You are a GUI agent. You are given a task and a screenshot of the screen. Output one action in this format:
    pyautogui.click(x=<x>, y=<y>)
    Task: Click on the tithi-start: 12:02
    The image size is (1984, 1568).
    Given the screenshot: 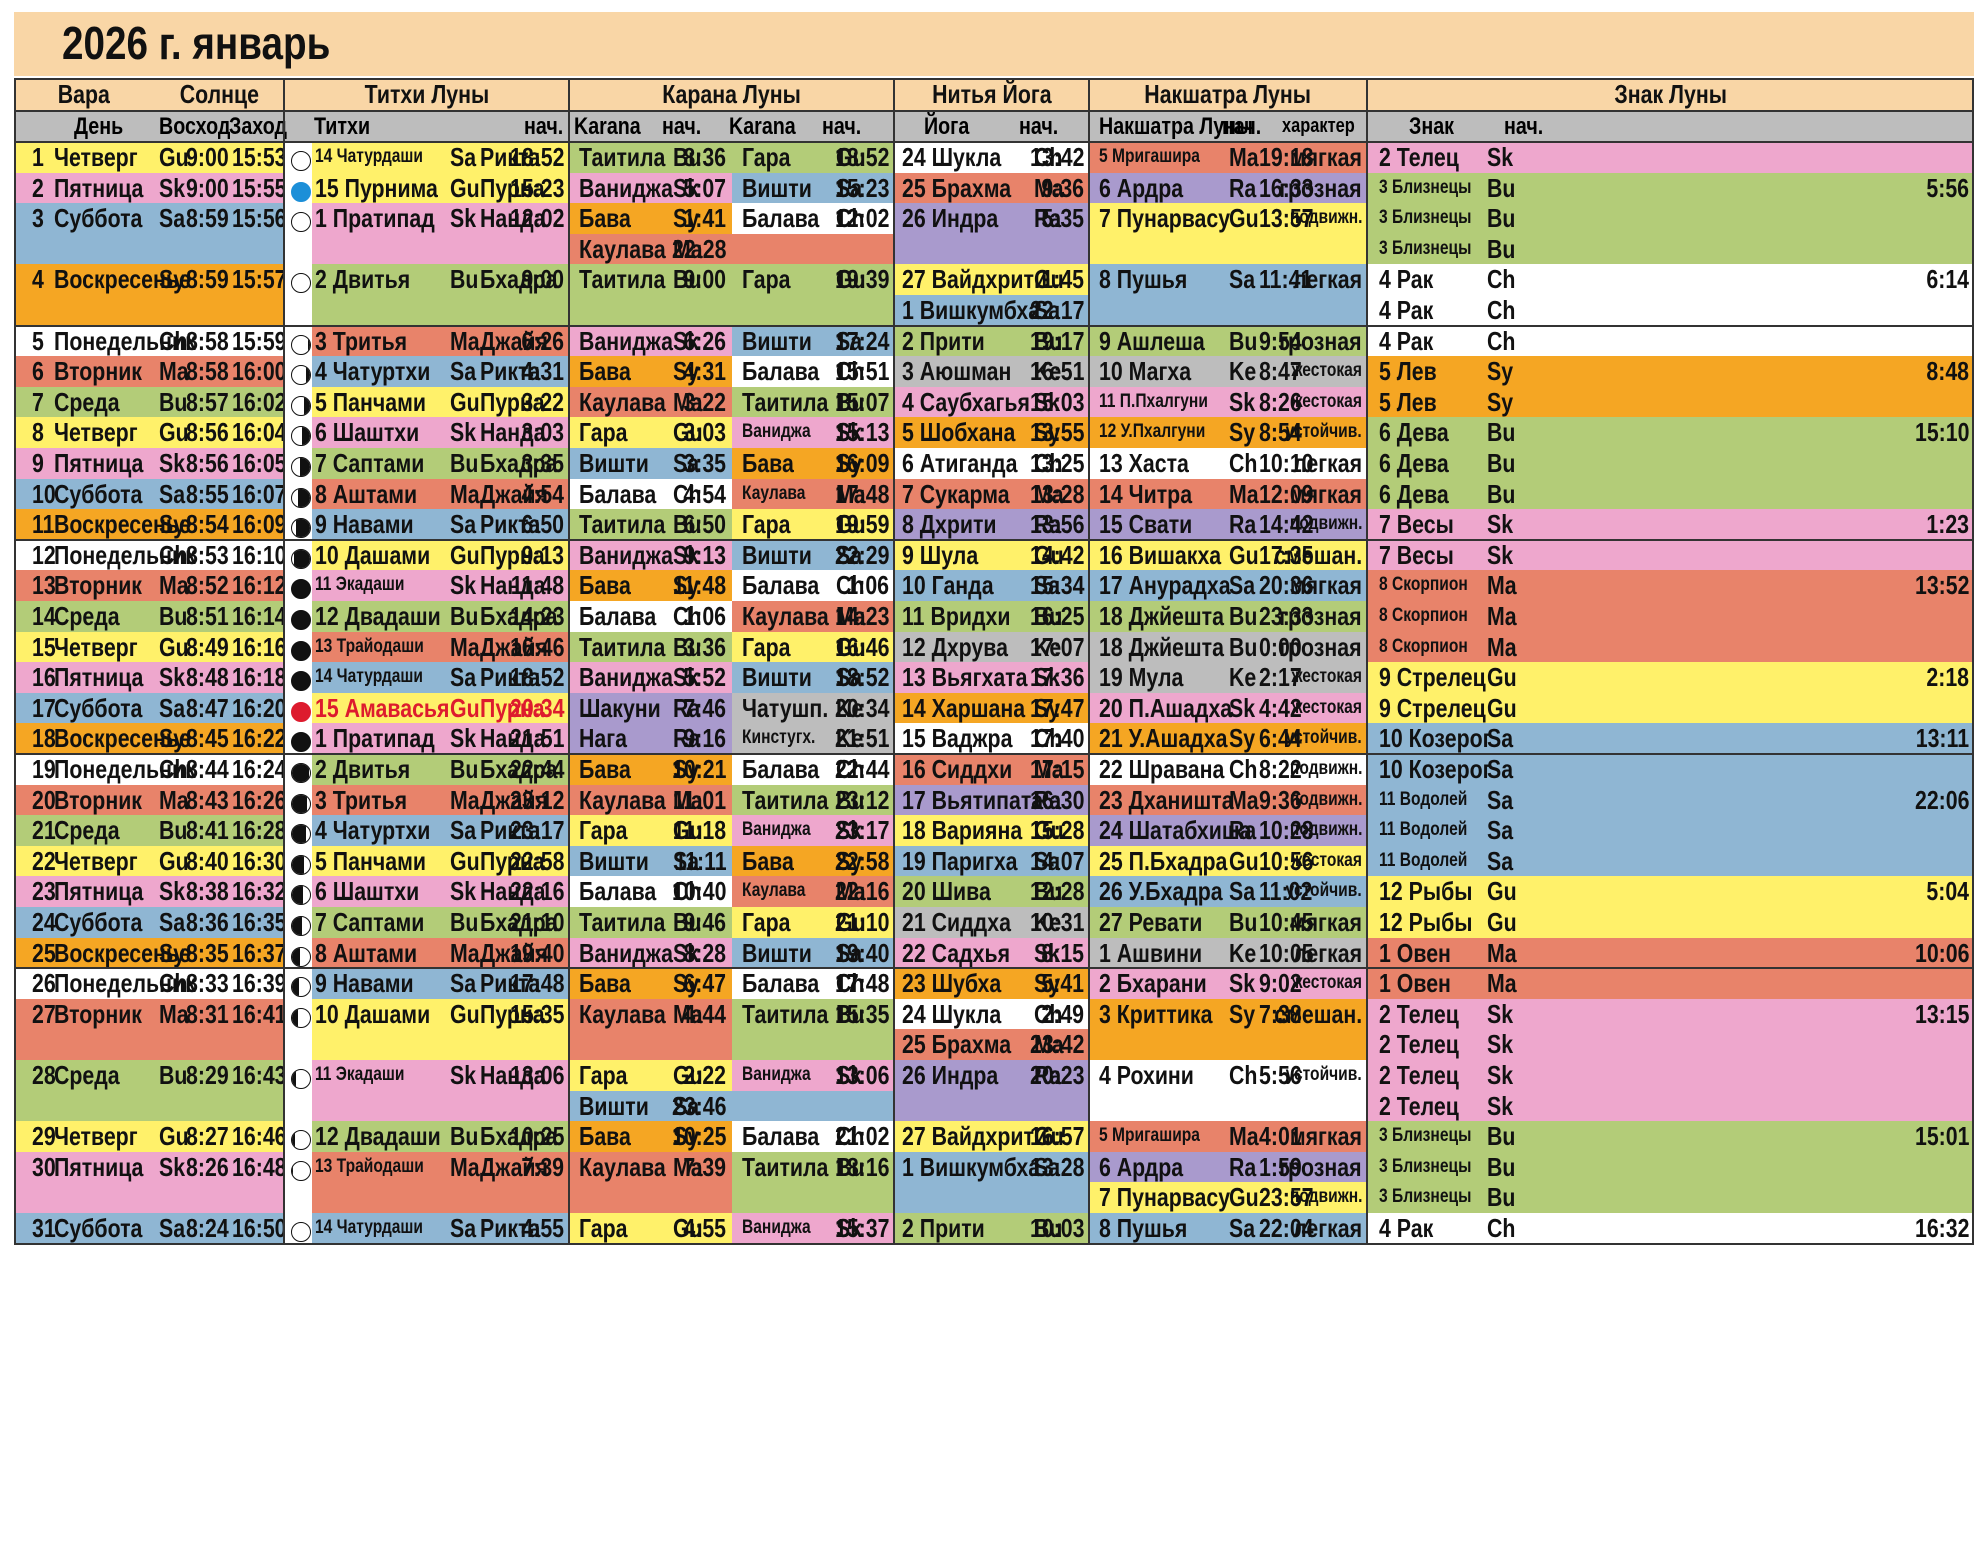 What is the action you would take?
    pyautogui.click(x=536, y=218)
    